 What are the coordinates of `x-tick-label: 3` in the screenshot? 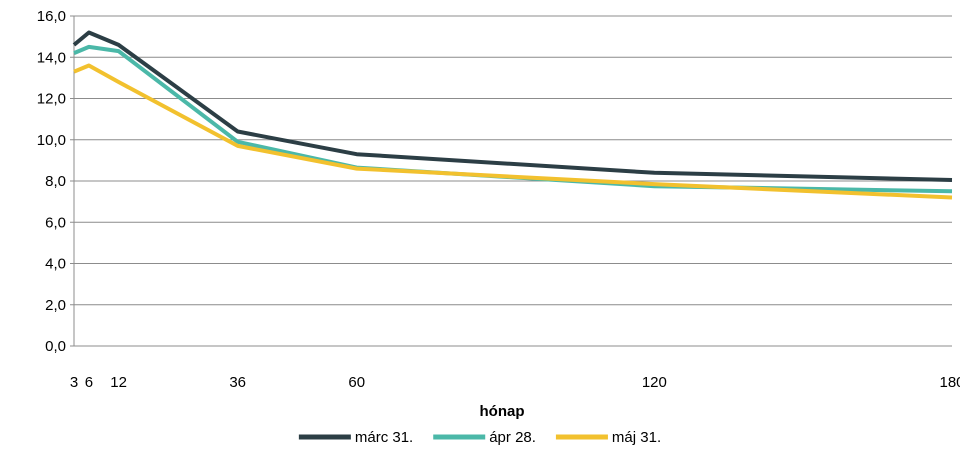 It's located at (74, 382).